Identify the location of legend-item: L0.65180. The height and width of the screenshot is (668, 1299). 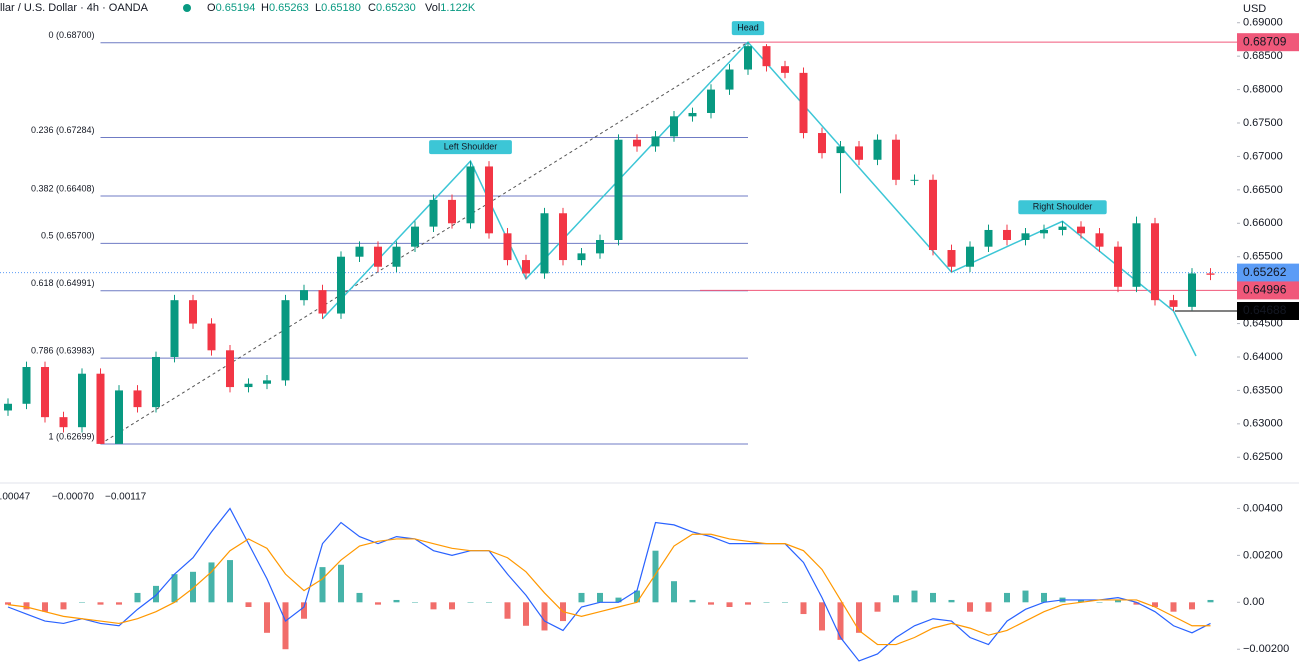
(338, 8).